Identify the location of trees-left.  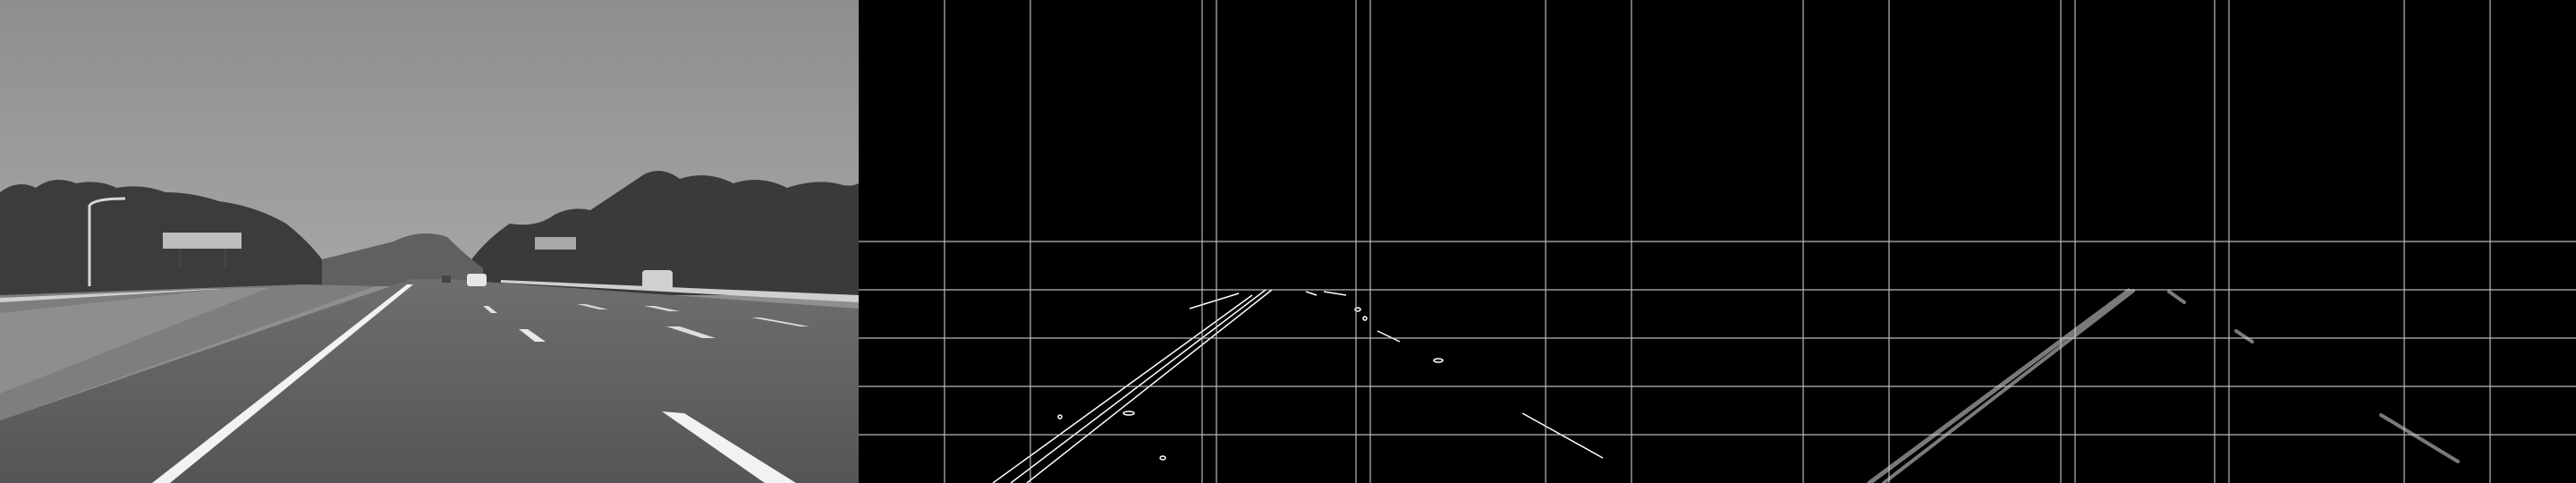
(161, 237).